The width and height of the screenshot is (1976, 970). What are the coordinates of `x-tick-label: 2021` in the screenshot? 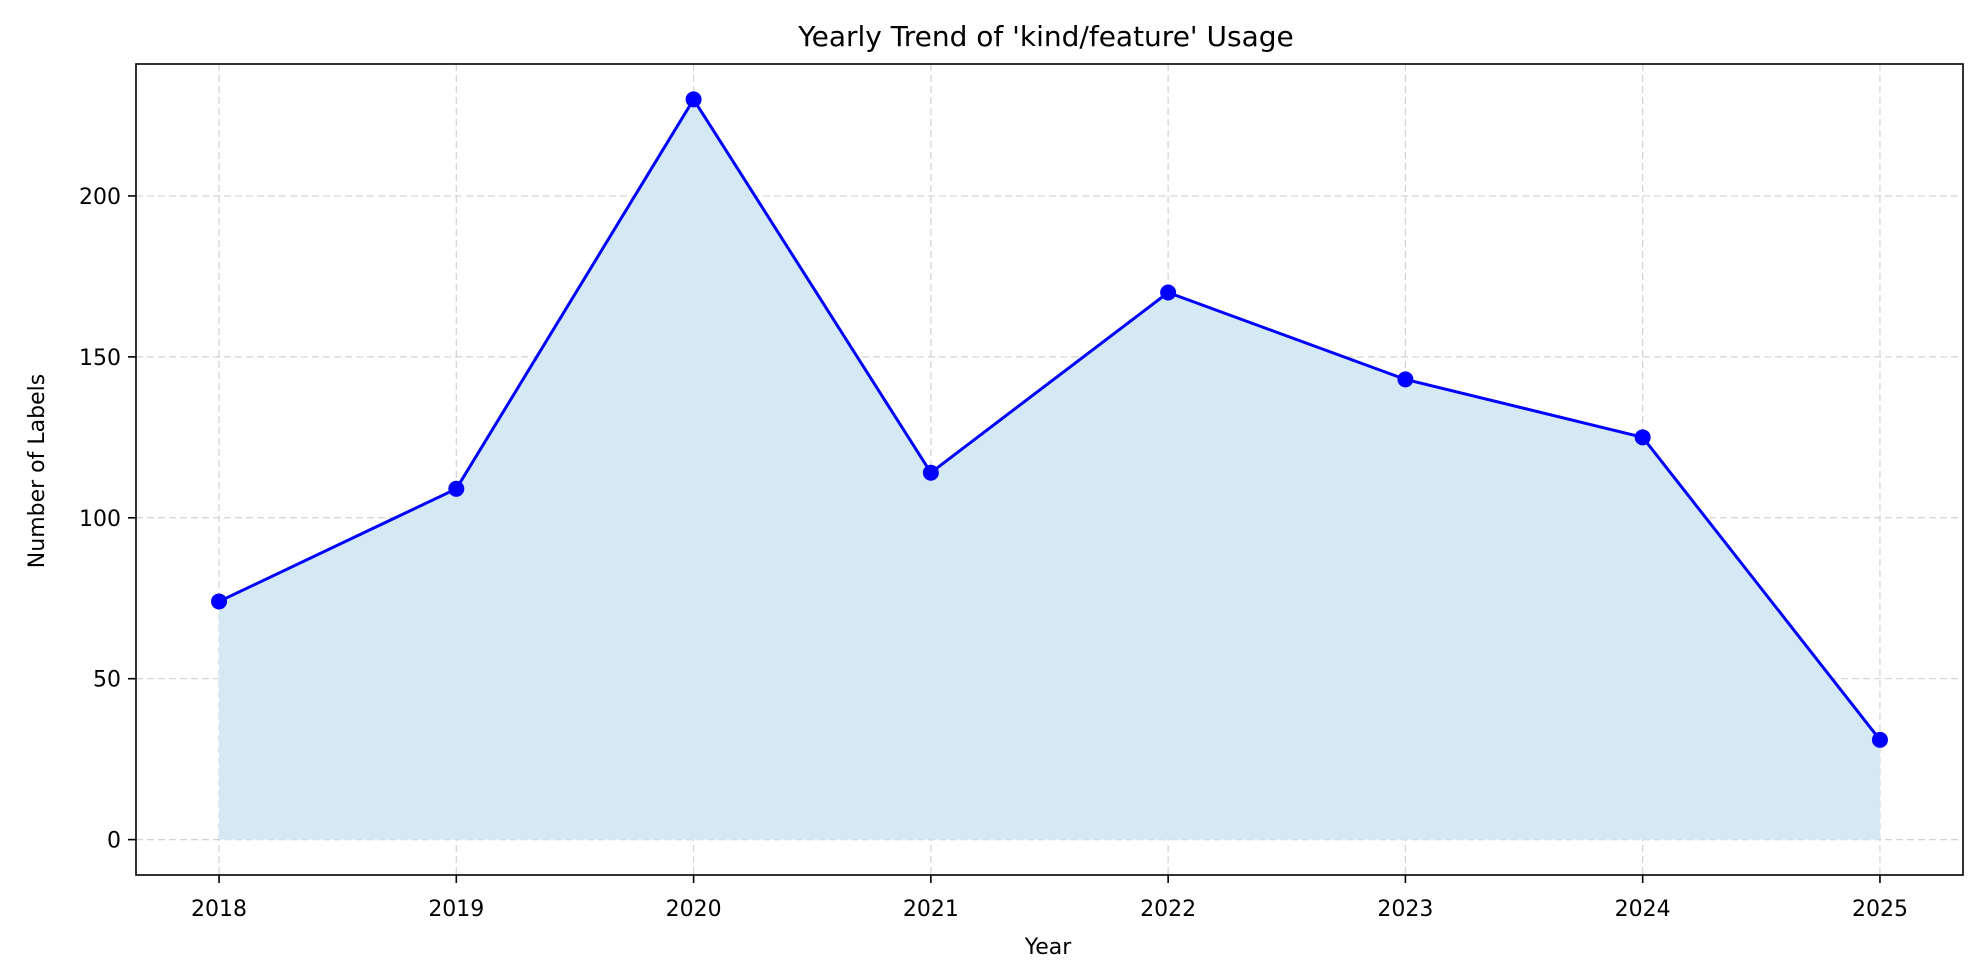 It's located at (931, 909).